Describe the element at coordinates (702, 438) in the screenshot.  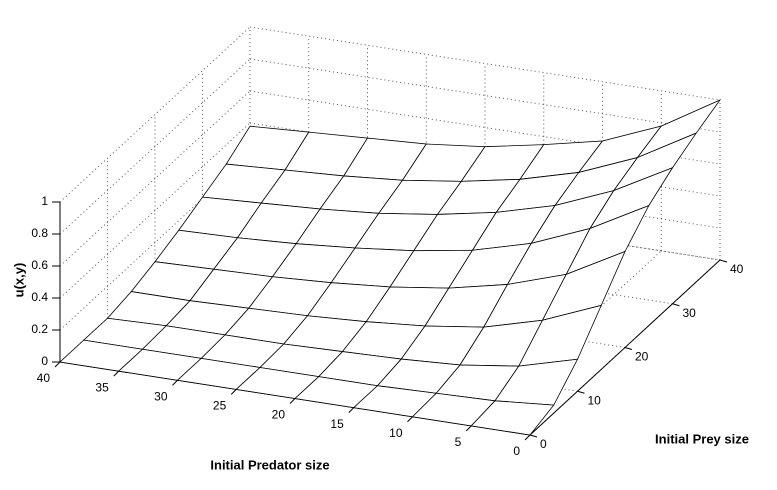
I see `x-axis-label: Initial Prey size` at that location.